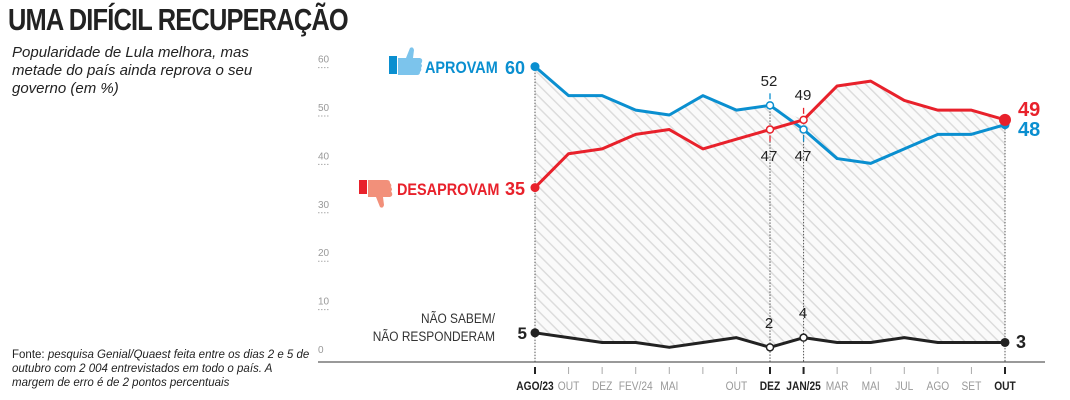  What do you see at coordinates (324, 156) in the screenshot?
I see `y-tick-label: 40` at bounding box center [324, 156].